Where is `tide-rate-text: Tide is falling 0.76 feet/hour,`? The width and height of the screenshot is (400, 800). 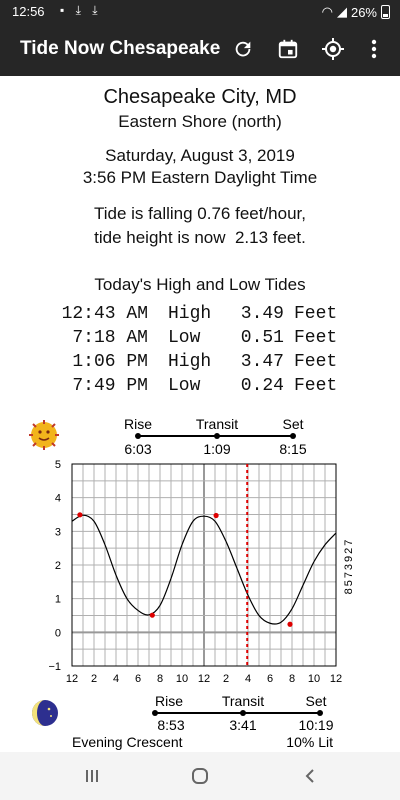 tide-rate-text: Tide is falling 0.76 feet/hour, is located at coordinates (199, 213).